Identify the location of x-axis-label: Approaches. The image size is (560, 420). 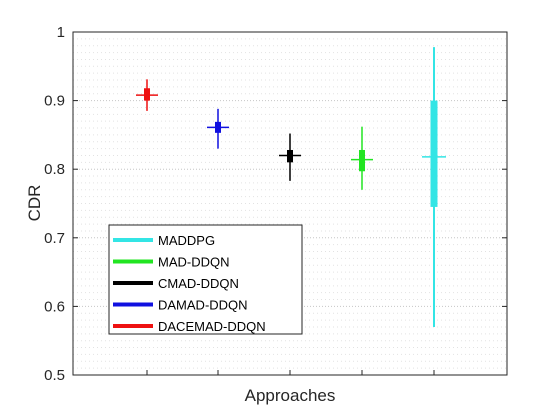
(290, 395).